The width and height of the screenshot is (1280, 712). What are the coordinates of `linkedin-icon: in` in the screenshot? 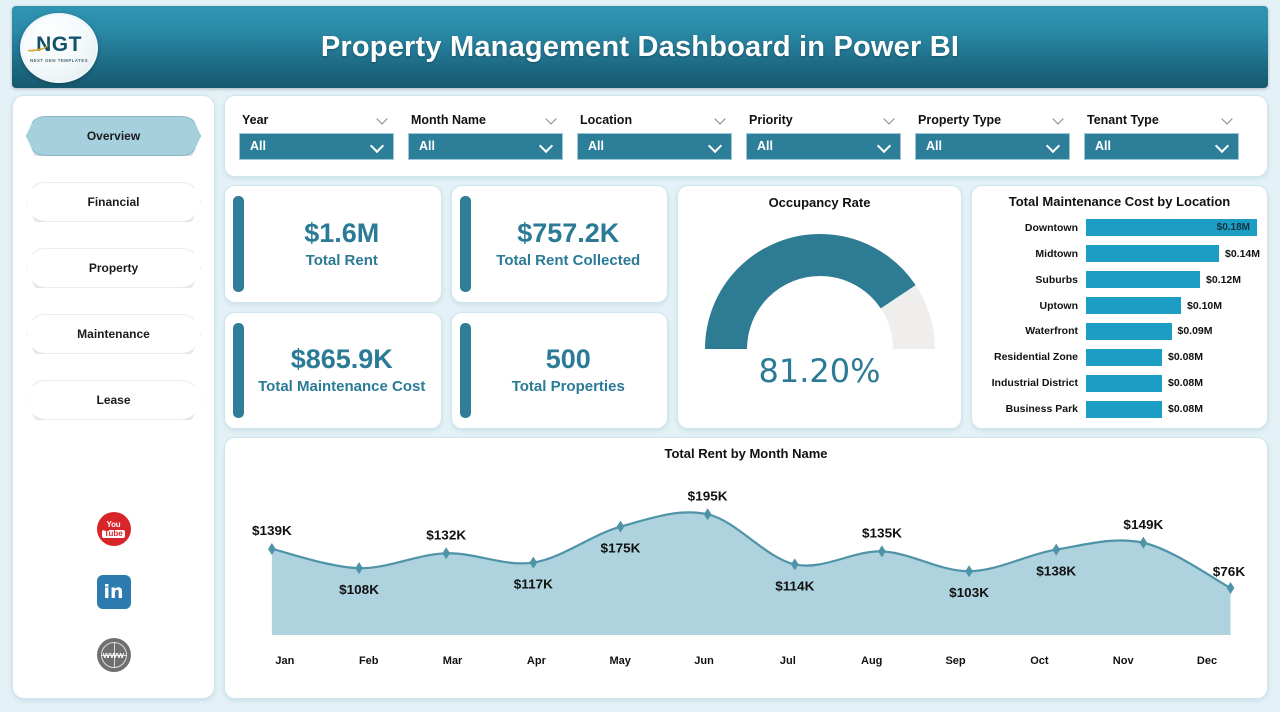 It's located at (113, 592).